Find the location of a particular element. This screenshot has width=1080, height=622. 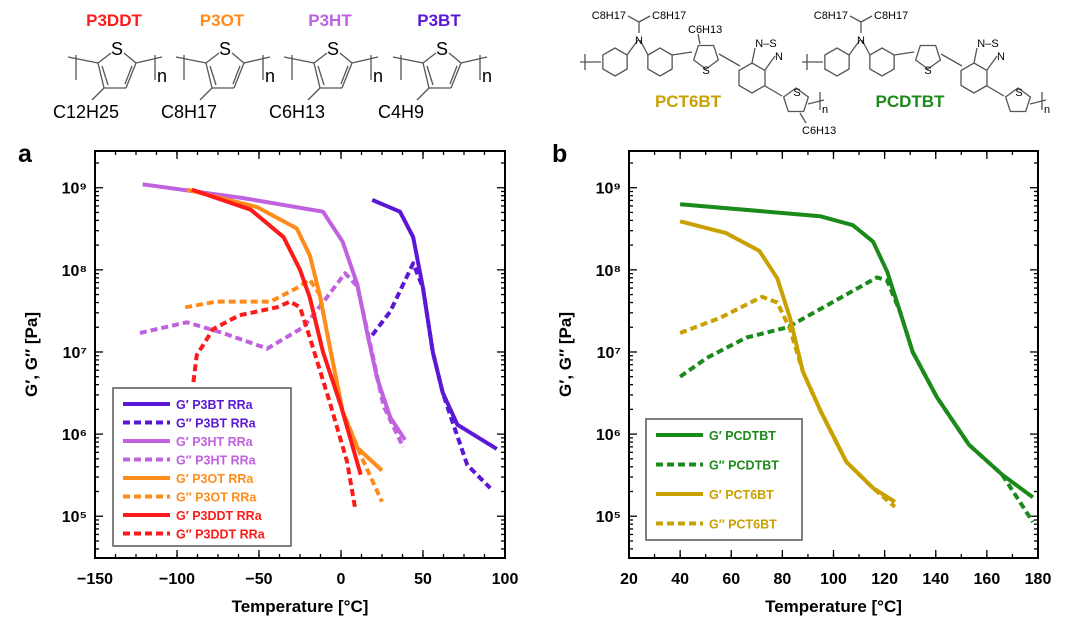

structure-p3ddt: P3DDT Sn C12H25 is located at coordinates (110, 66).